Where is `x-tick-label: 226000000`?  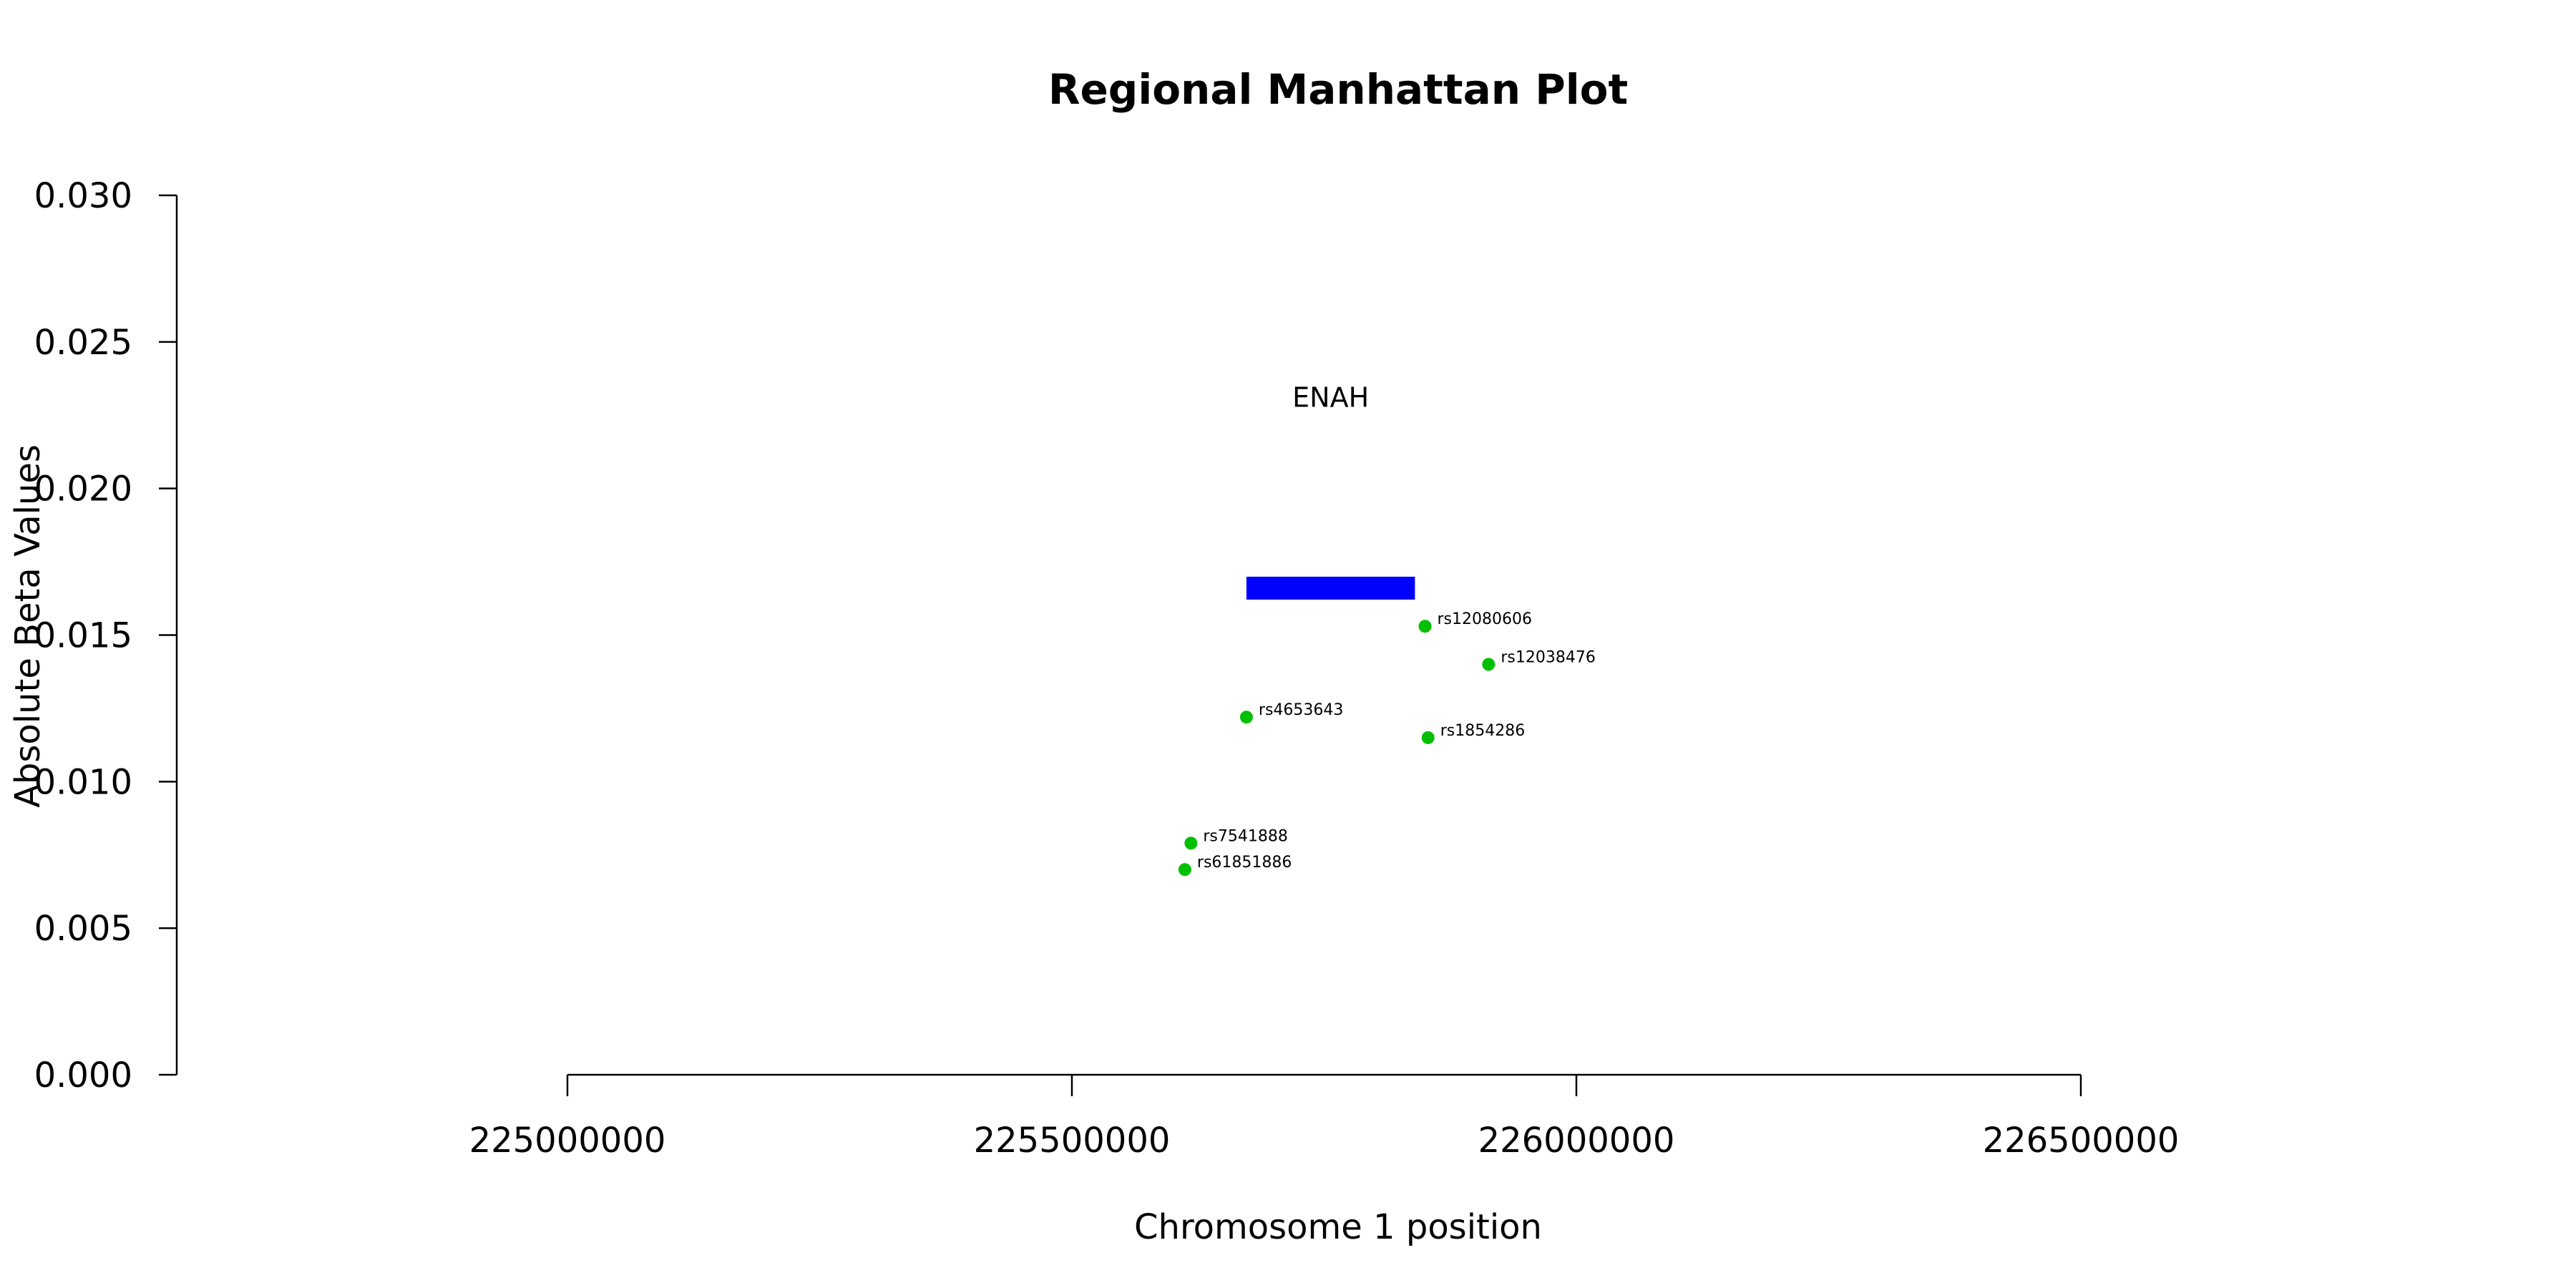
x-tick-label: 226000000 is located at coordinates (1576, 1141).